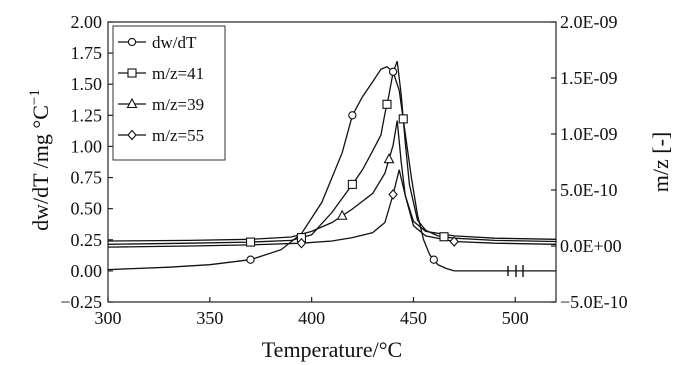 The height and width of the screenshot is (365, 684). I want to click on y2-tick-label: 2.0E-09, so click(589, 22).